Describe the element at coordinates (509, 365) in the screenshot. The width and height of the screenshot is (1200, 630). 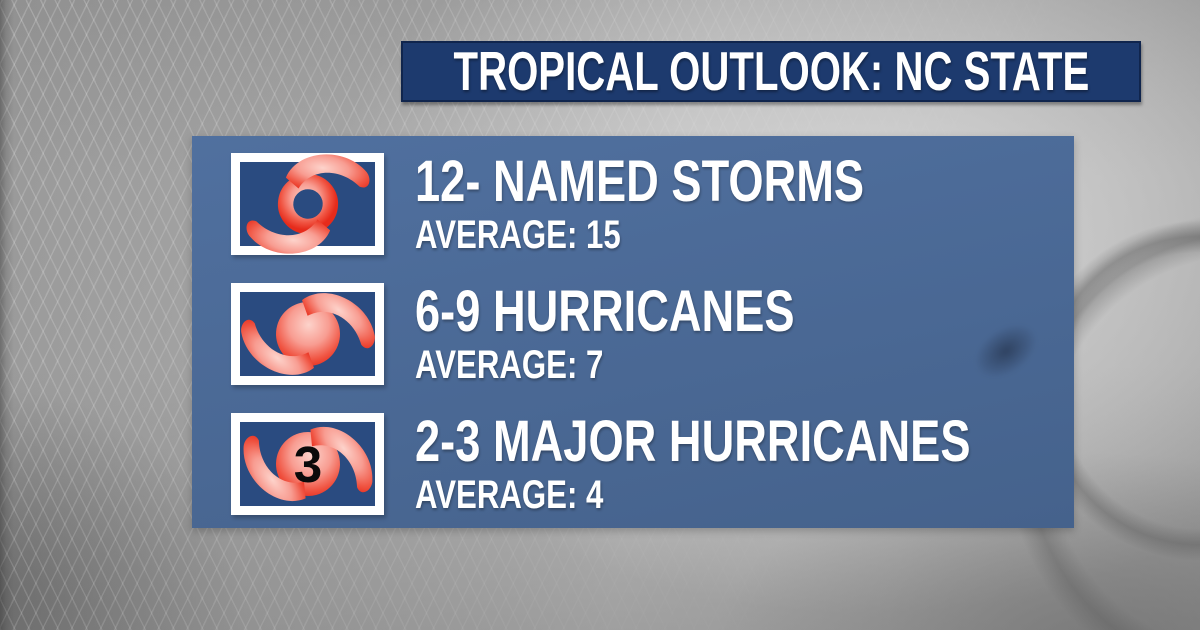
I see `row-sublabel: AVERAGE: 7` at that location.